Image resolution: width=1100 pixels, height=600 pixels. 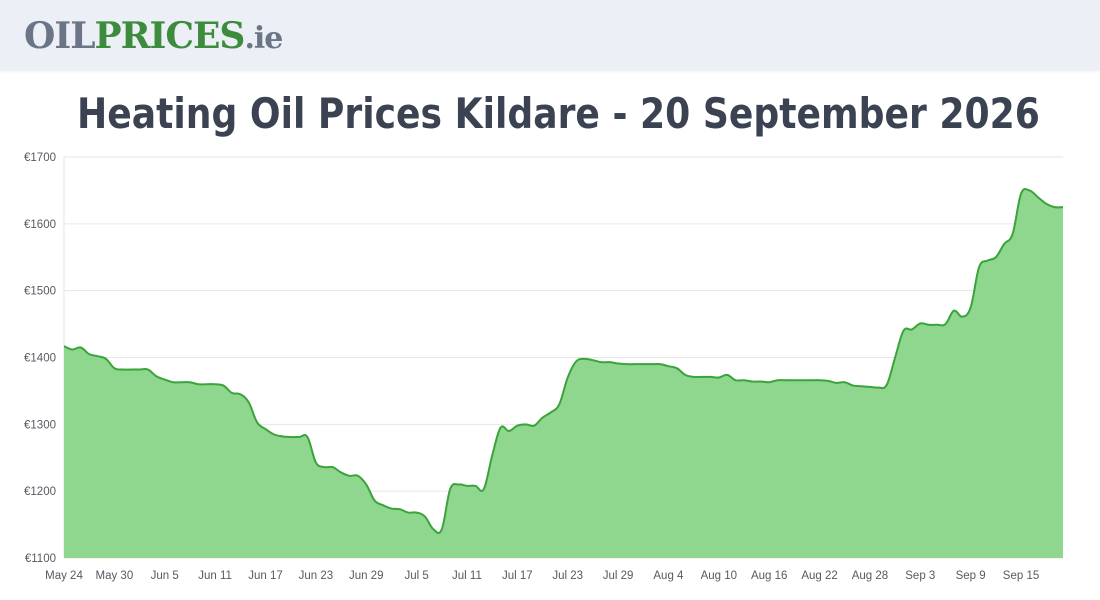 I want to click on x-tick-label: Jun 23, so click(x=316, y=576).